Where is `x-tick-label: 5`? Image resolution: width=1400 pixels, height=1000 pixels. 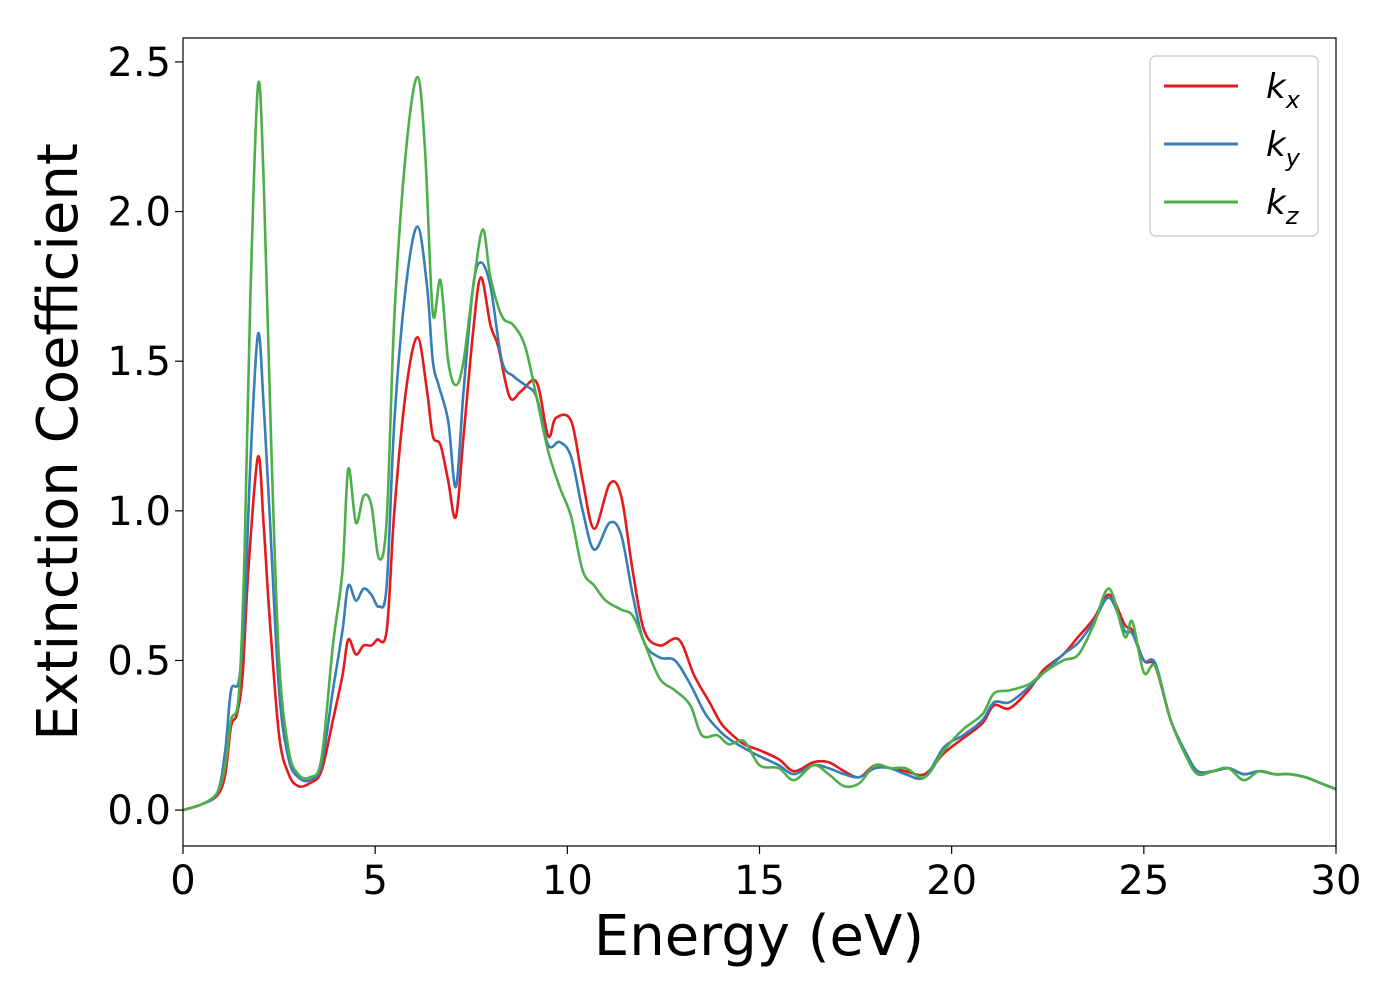 x-tick-label: 5 is located at coordinates (374, 881).